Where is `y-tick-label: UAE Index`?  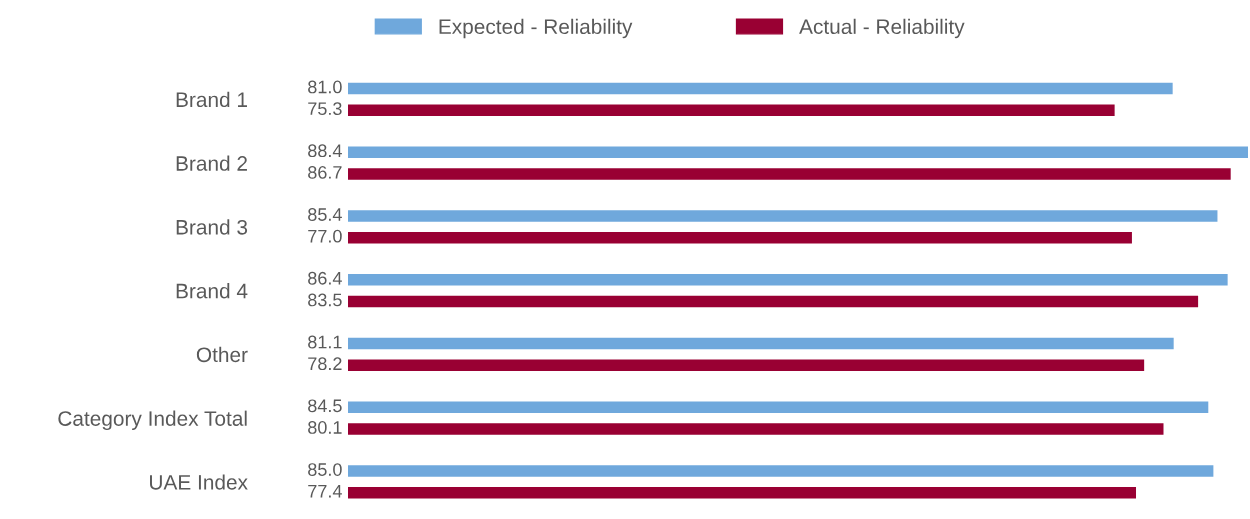
y-tick-label: UAE Index is located at coordinates (199, 482).